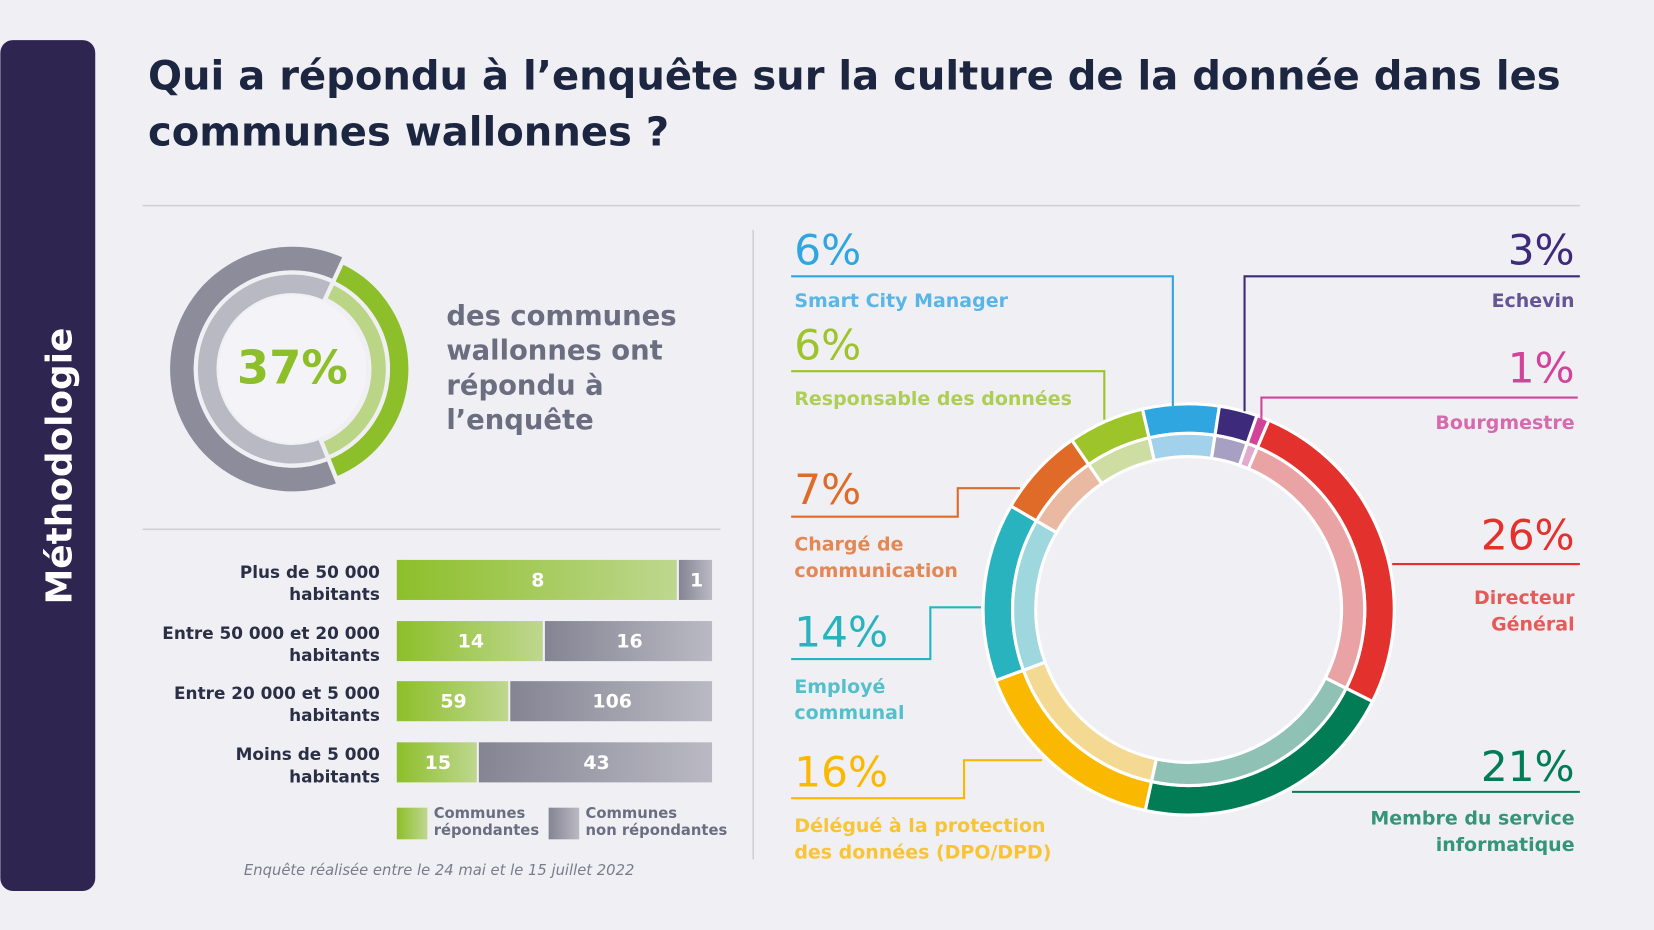 Image resolution: width=1654 pixels, height=930 pixels. I want to click on slice-value-label: 14%, so click(841, 631).